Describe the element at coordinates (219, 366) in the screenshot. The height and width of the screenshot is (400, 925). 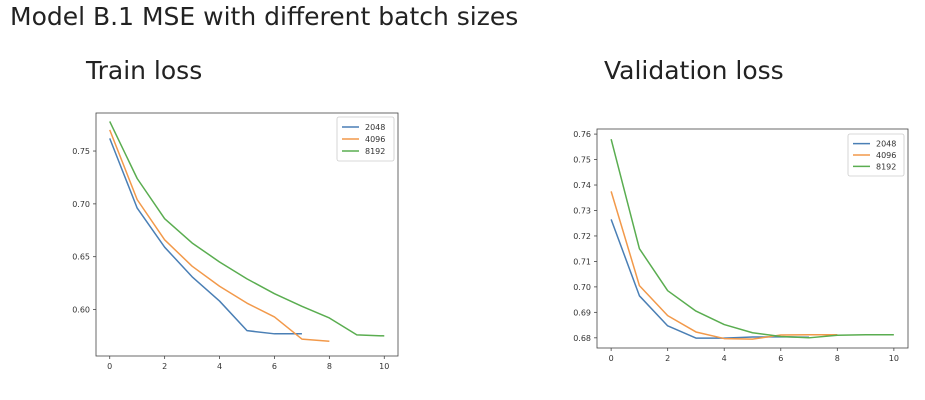
I see `train-x-tick-label: 4` at that location.